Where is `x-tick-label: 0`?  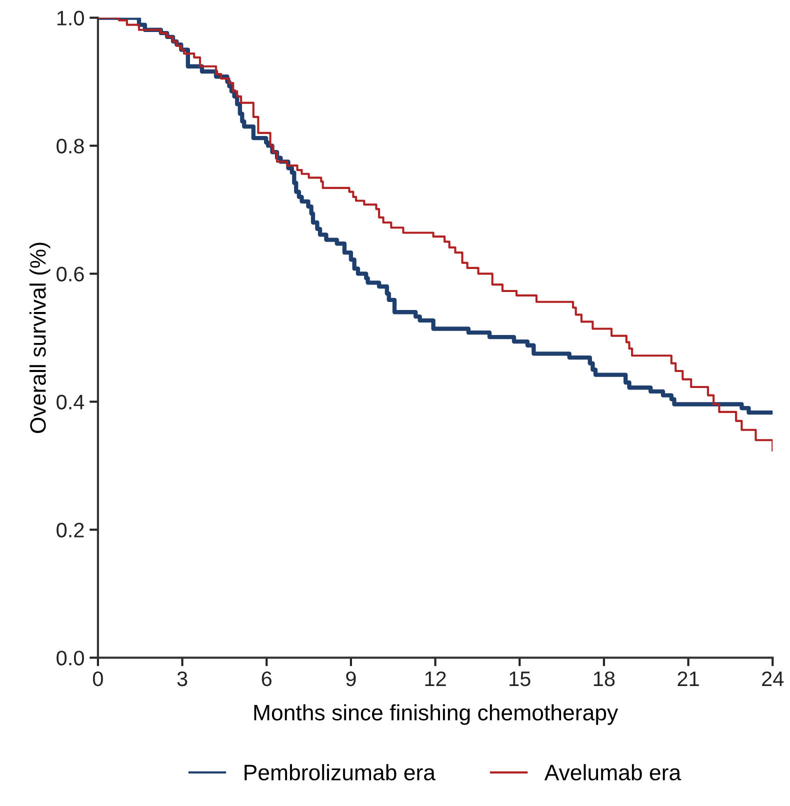
x-tick-label: 0 is located at coordinates (97, 678).